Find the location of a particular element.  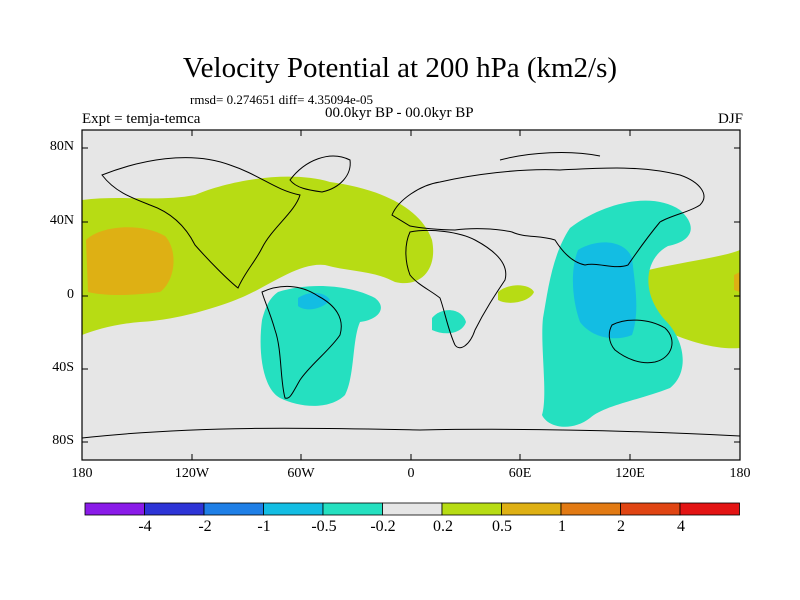

lat-label-40s: 40S is located at coordinates (63, 367).